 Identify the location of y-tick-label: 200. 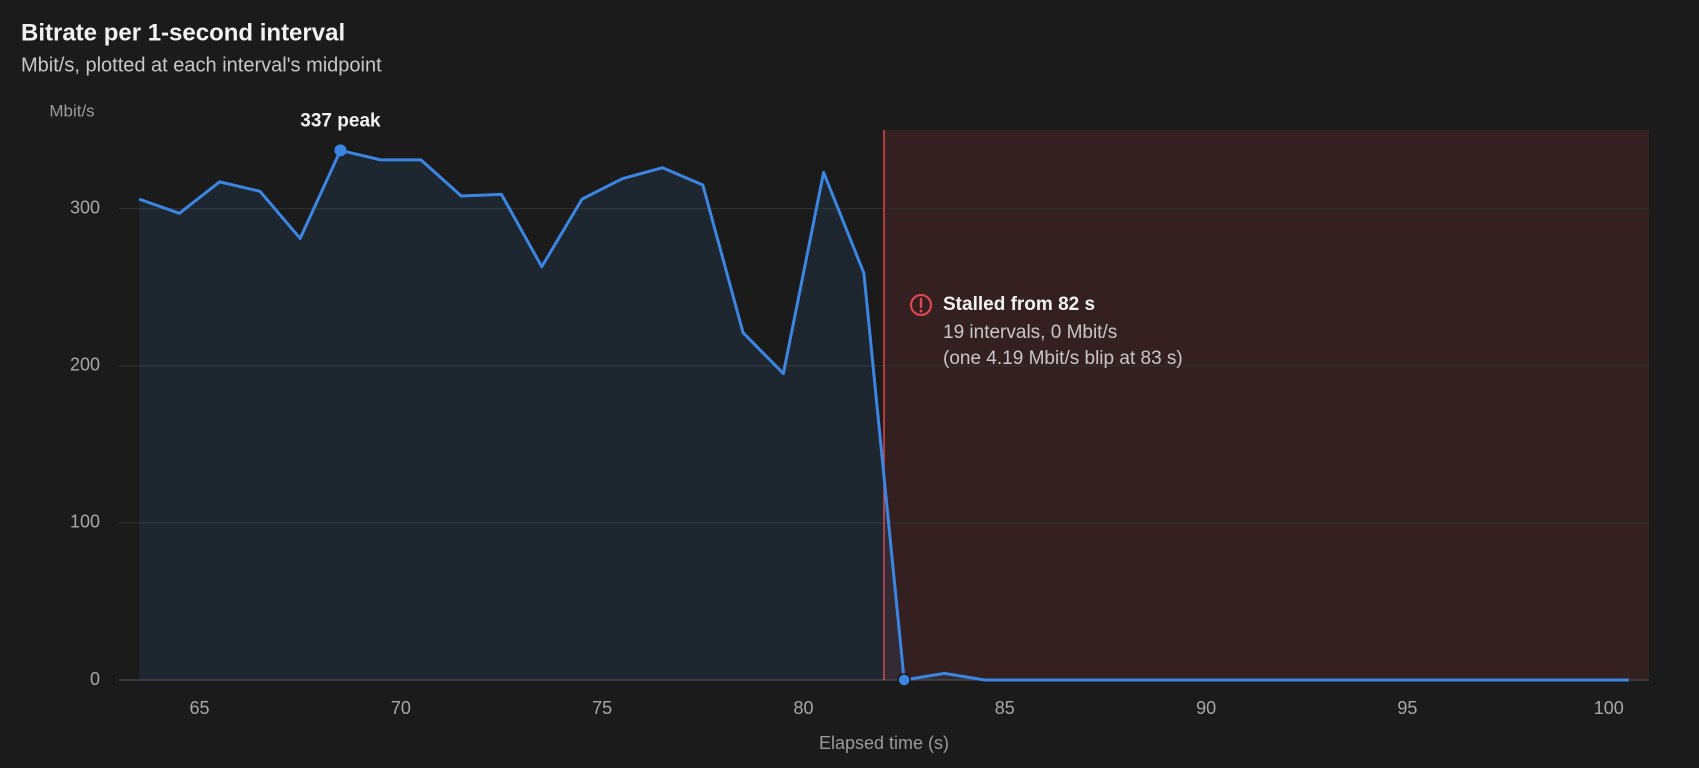
(85, 364).